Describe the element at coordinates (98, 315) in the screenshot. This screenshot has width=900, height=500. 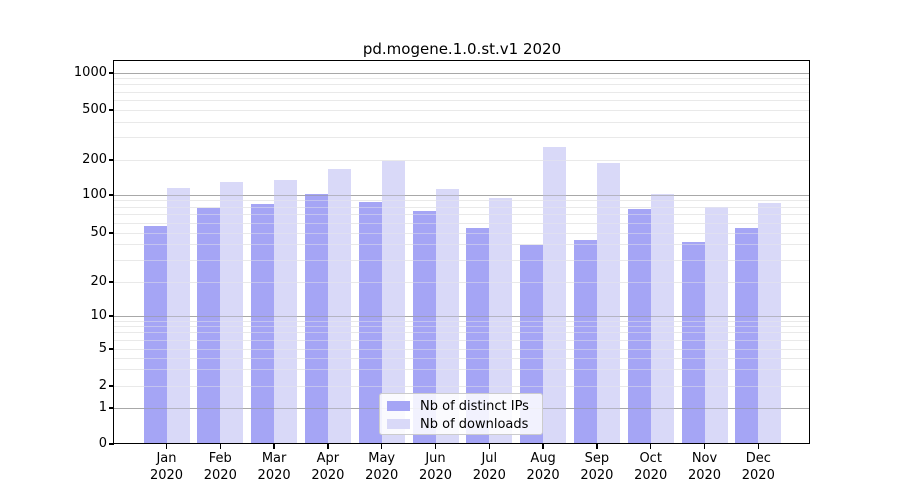
I see `y-axis-tick-label: 10` at that location.